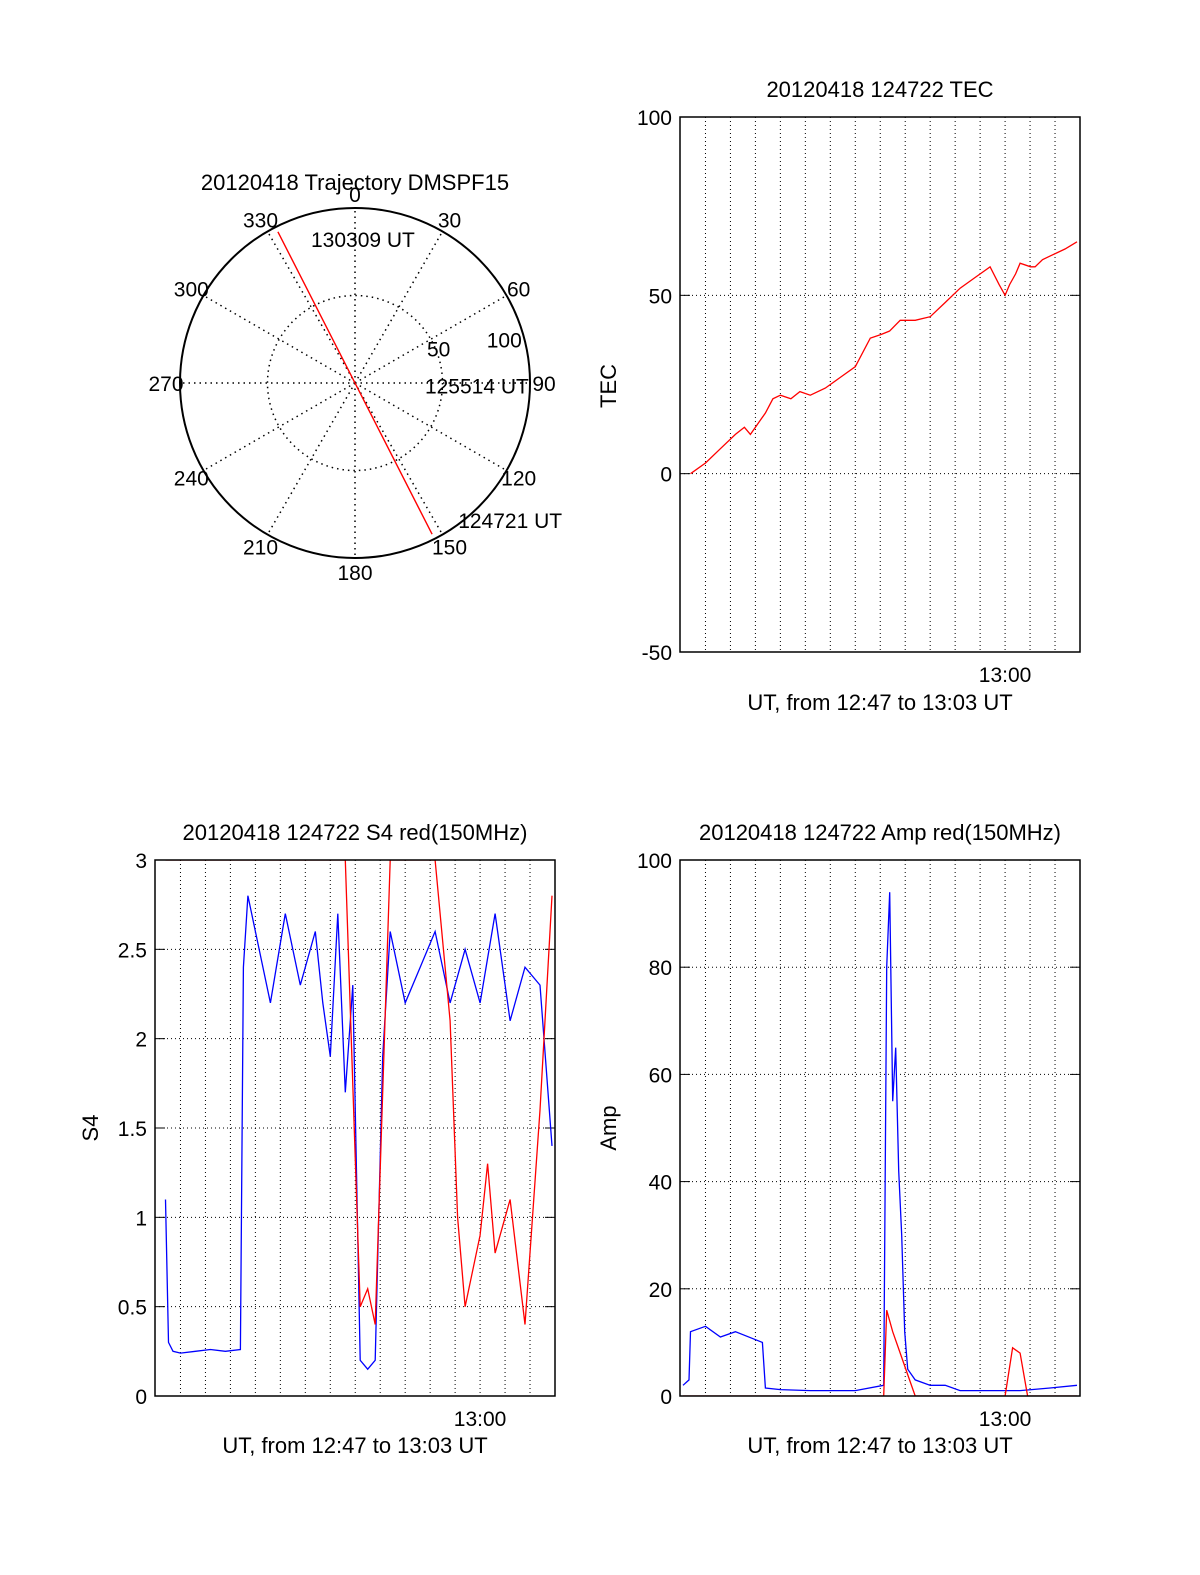  I want to click on s4-plot-area: 0 0.5 1 1.5 2 2.5 3 13:00, so click(337, 1140).